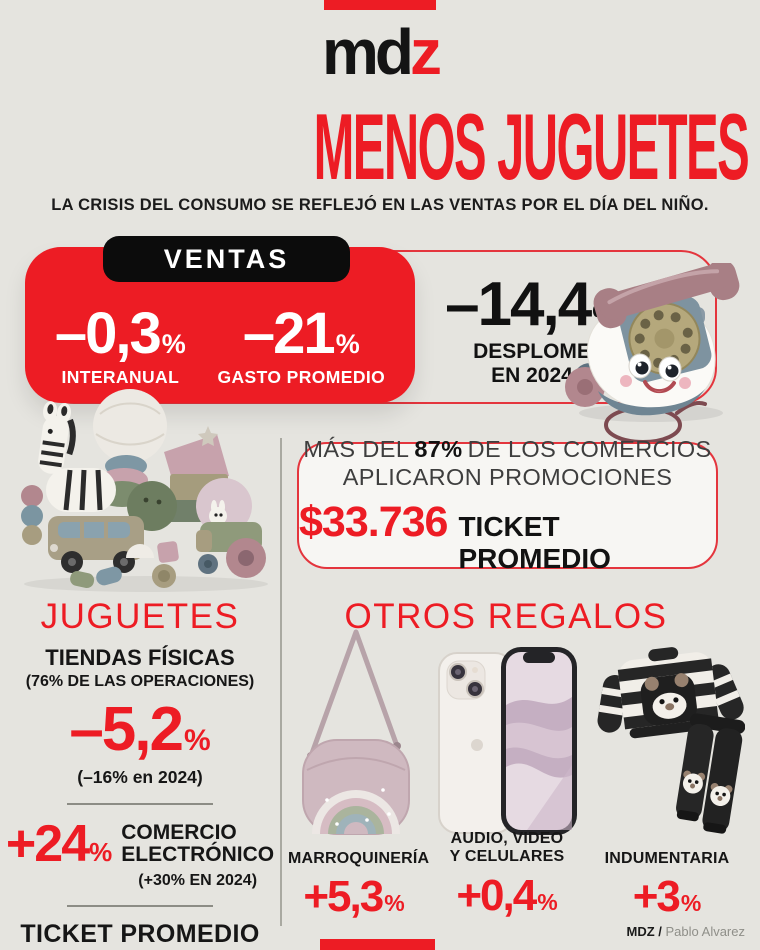  What do you see at coordinates (710, 773) in the screenshot?
I see `pants` at bounding box center [710, 773].